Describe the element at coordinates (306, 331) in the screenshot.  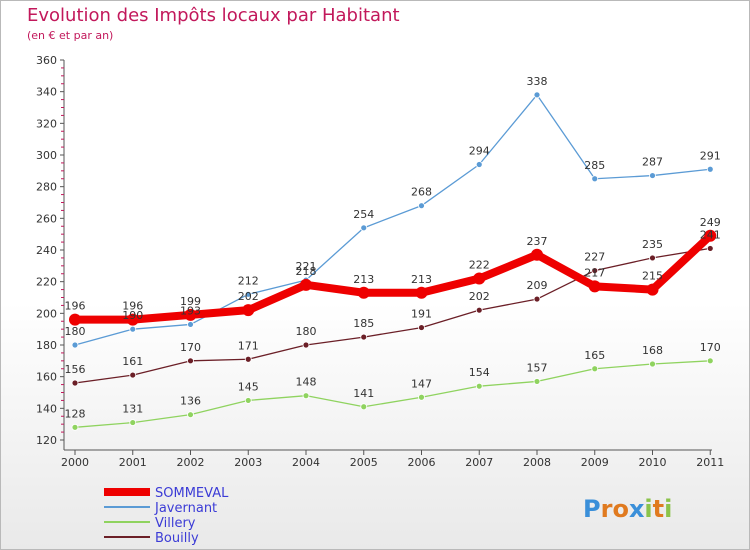
I see `data-label-bouilly: 180` at that location.